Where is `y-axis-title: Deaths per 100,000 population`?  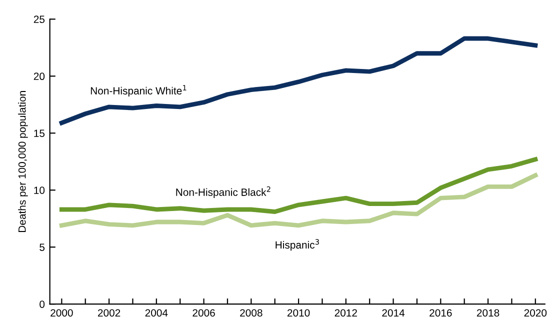 y-axis-title: Deaths per 100,000 population is located at coordinates (23, 161).